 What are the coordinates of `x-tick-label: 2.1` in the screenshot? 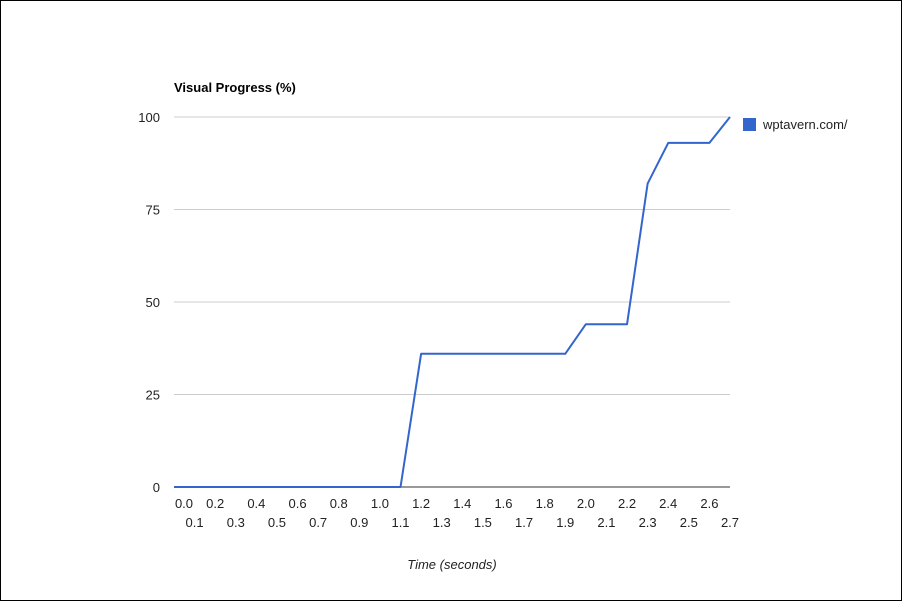 It's located at (606, 522).